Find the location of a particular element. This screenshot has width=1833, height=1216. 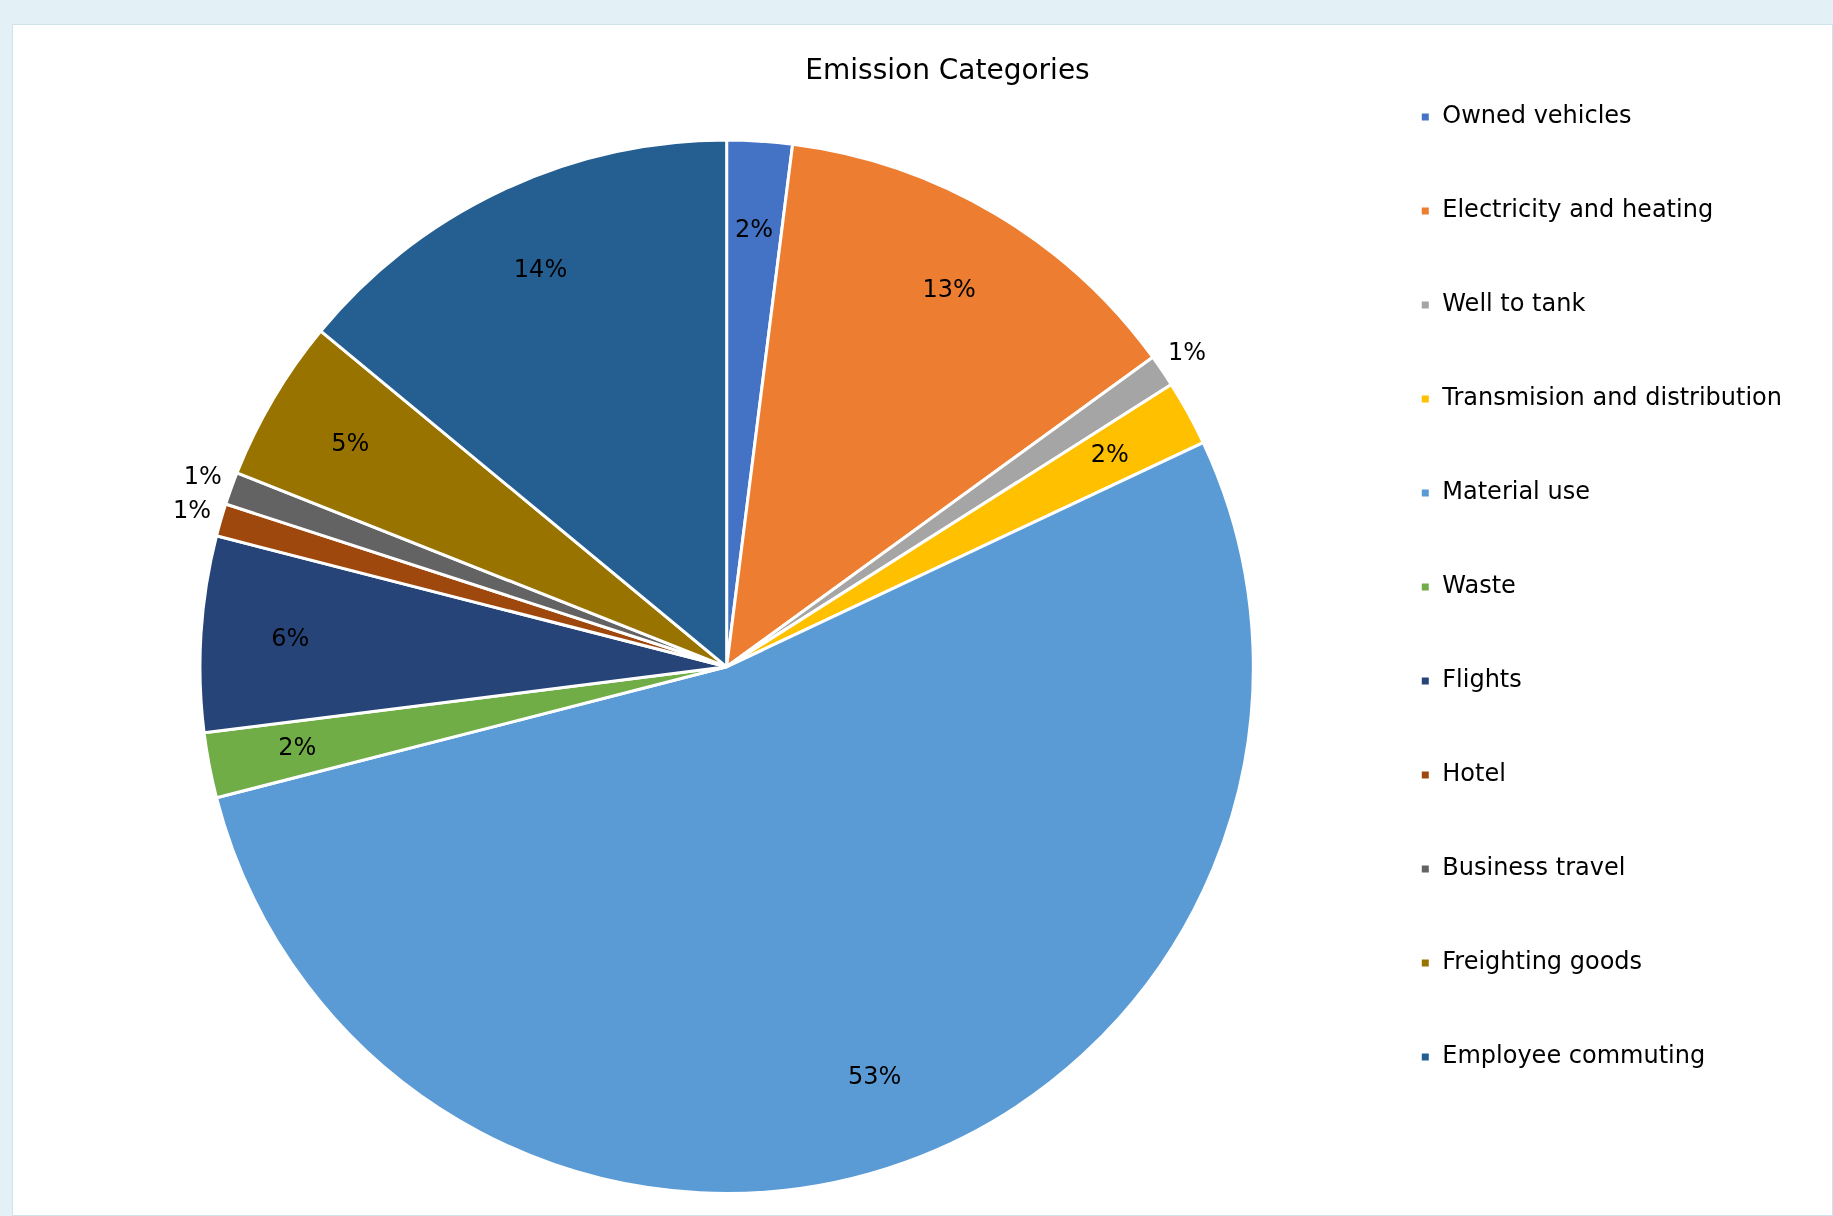

chart-title: Emission Categories is located at coordinates (947, 70).